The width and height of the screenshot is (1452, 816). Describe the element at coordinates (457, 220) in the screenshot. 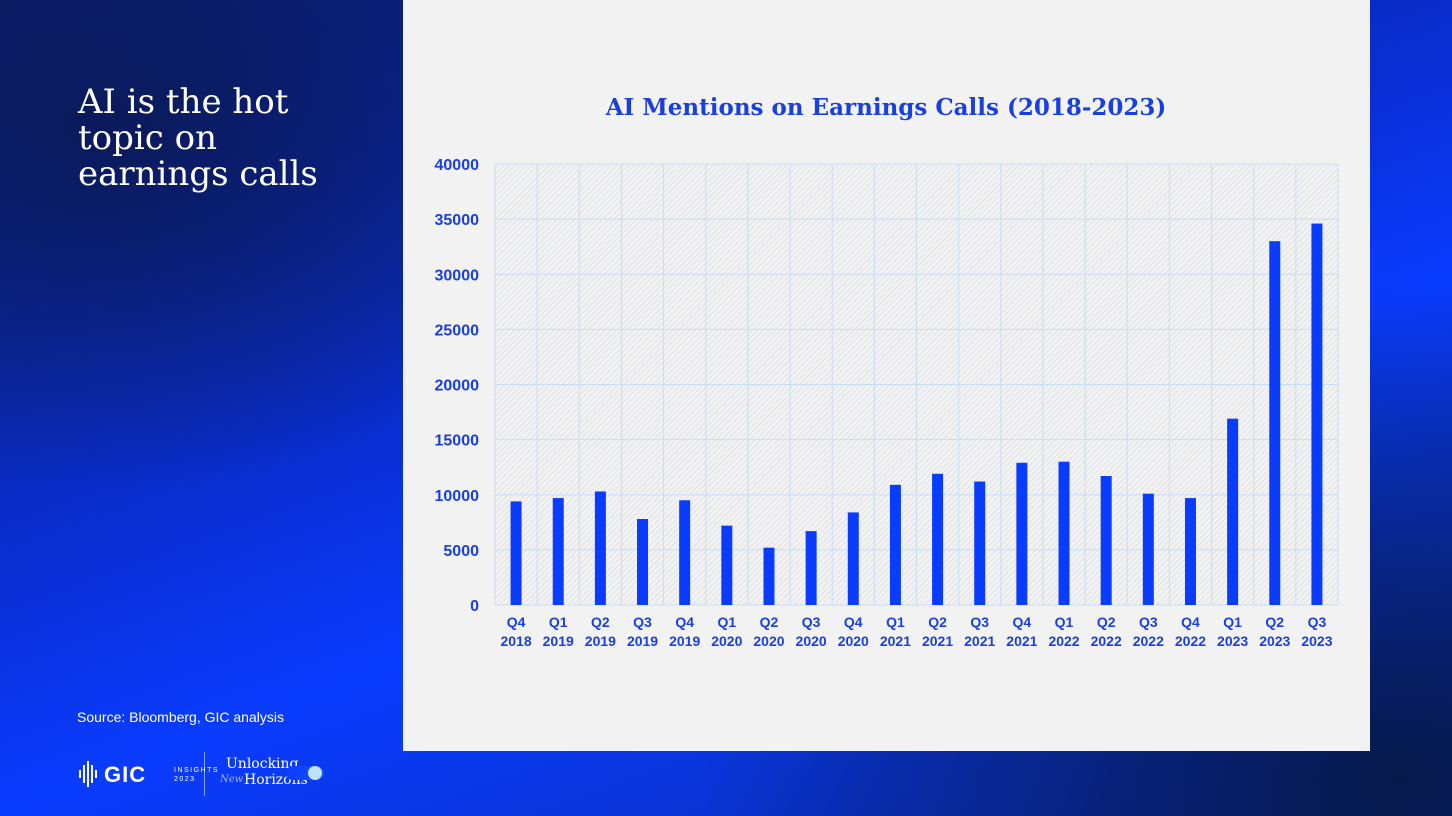

I see `y-tick-label: 35000` at that location.